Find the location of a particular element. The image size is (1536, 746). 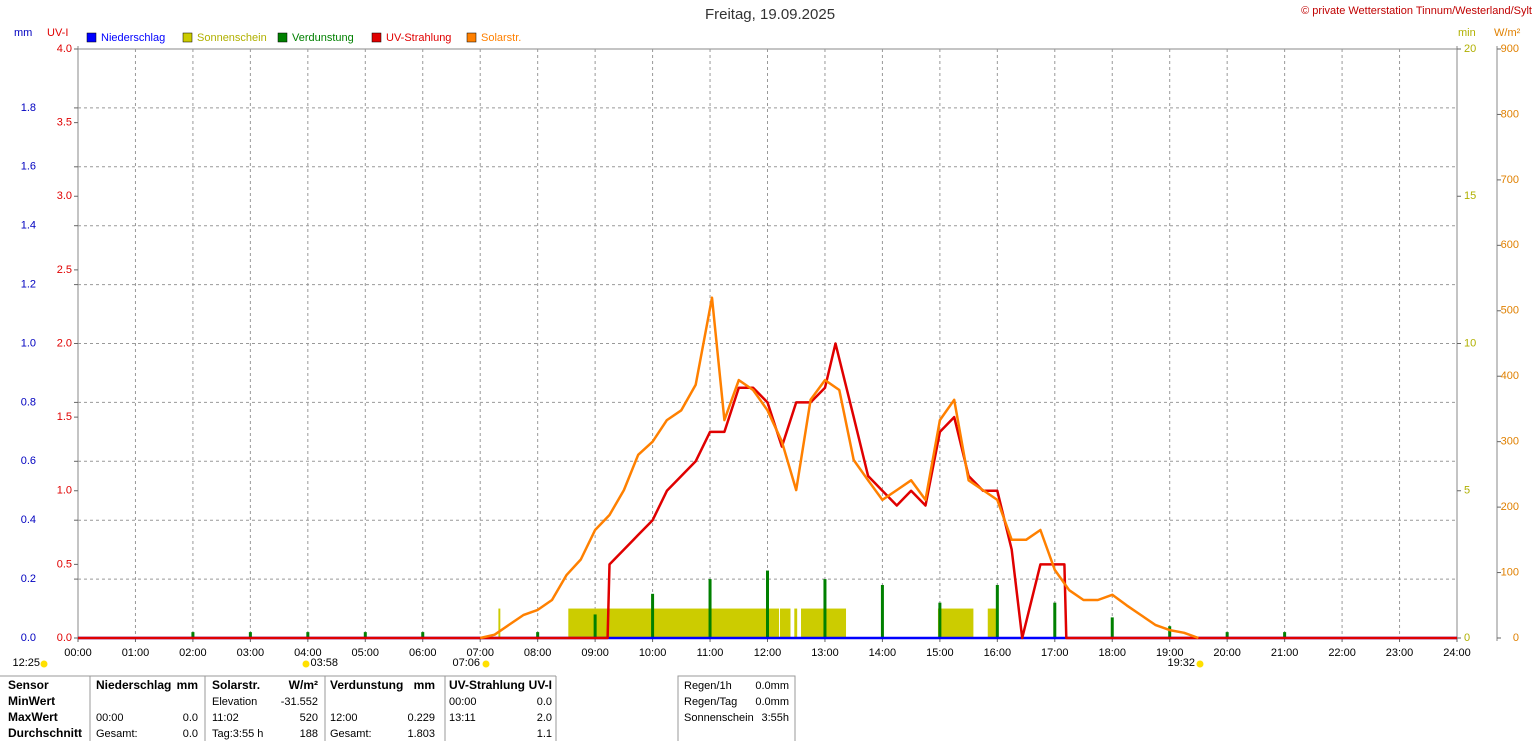

y-tick-label: 0.0 is located at coordinates (28, 638).